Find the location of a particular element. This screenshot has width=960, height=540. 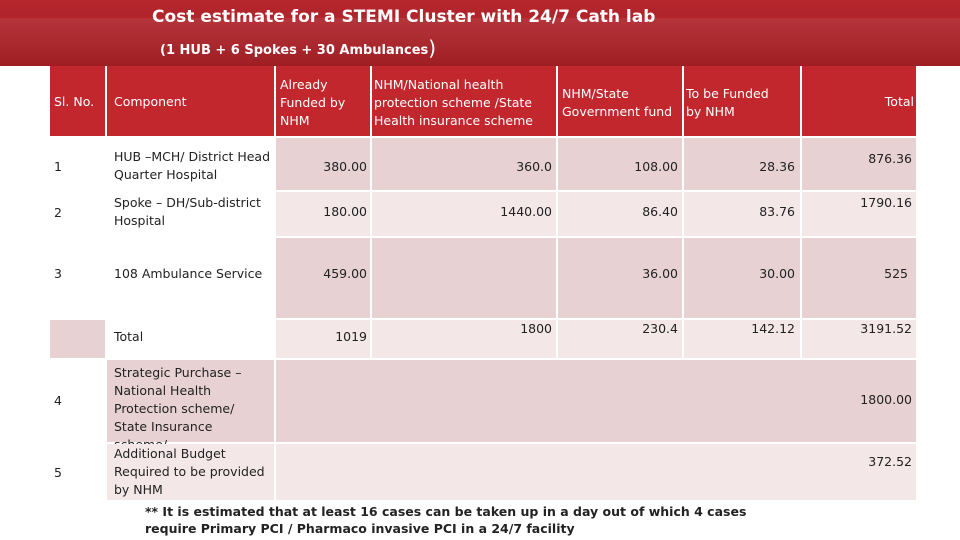

table-row-4-sl: 4 is located at coordinates (58, 400).